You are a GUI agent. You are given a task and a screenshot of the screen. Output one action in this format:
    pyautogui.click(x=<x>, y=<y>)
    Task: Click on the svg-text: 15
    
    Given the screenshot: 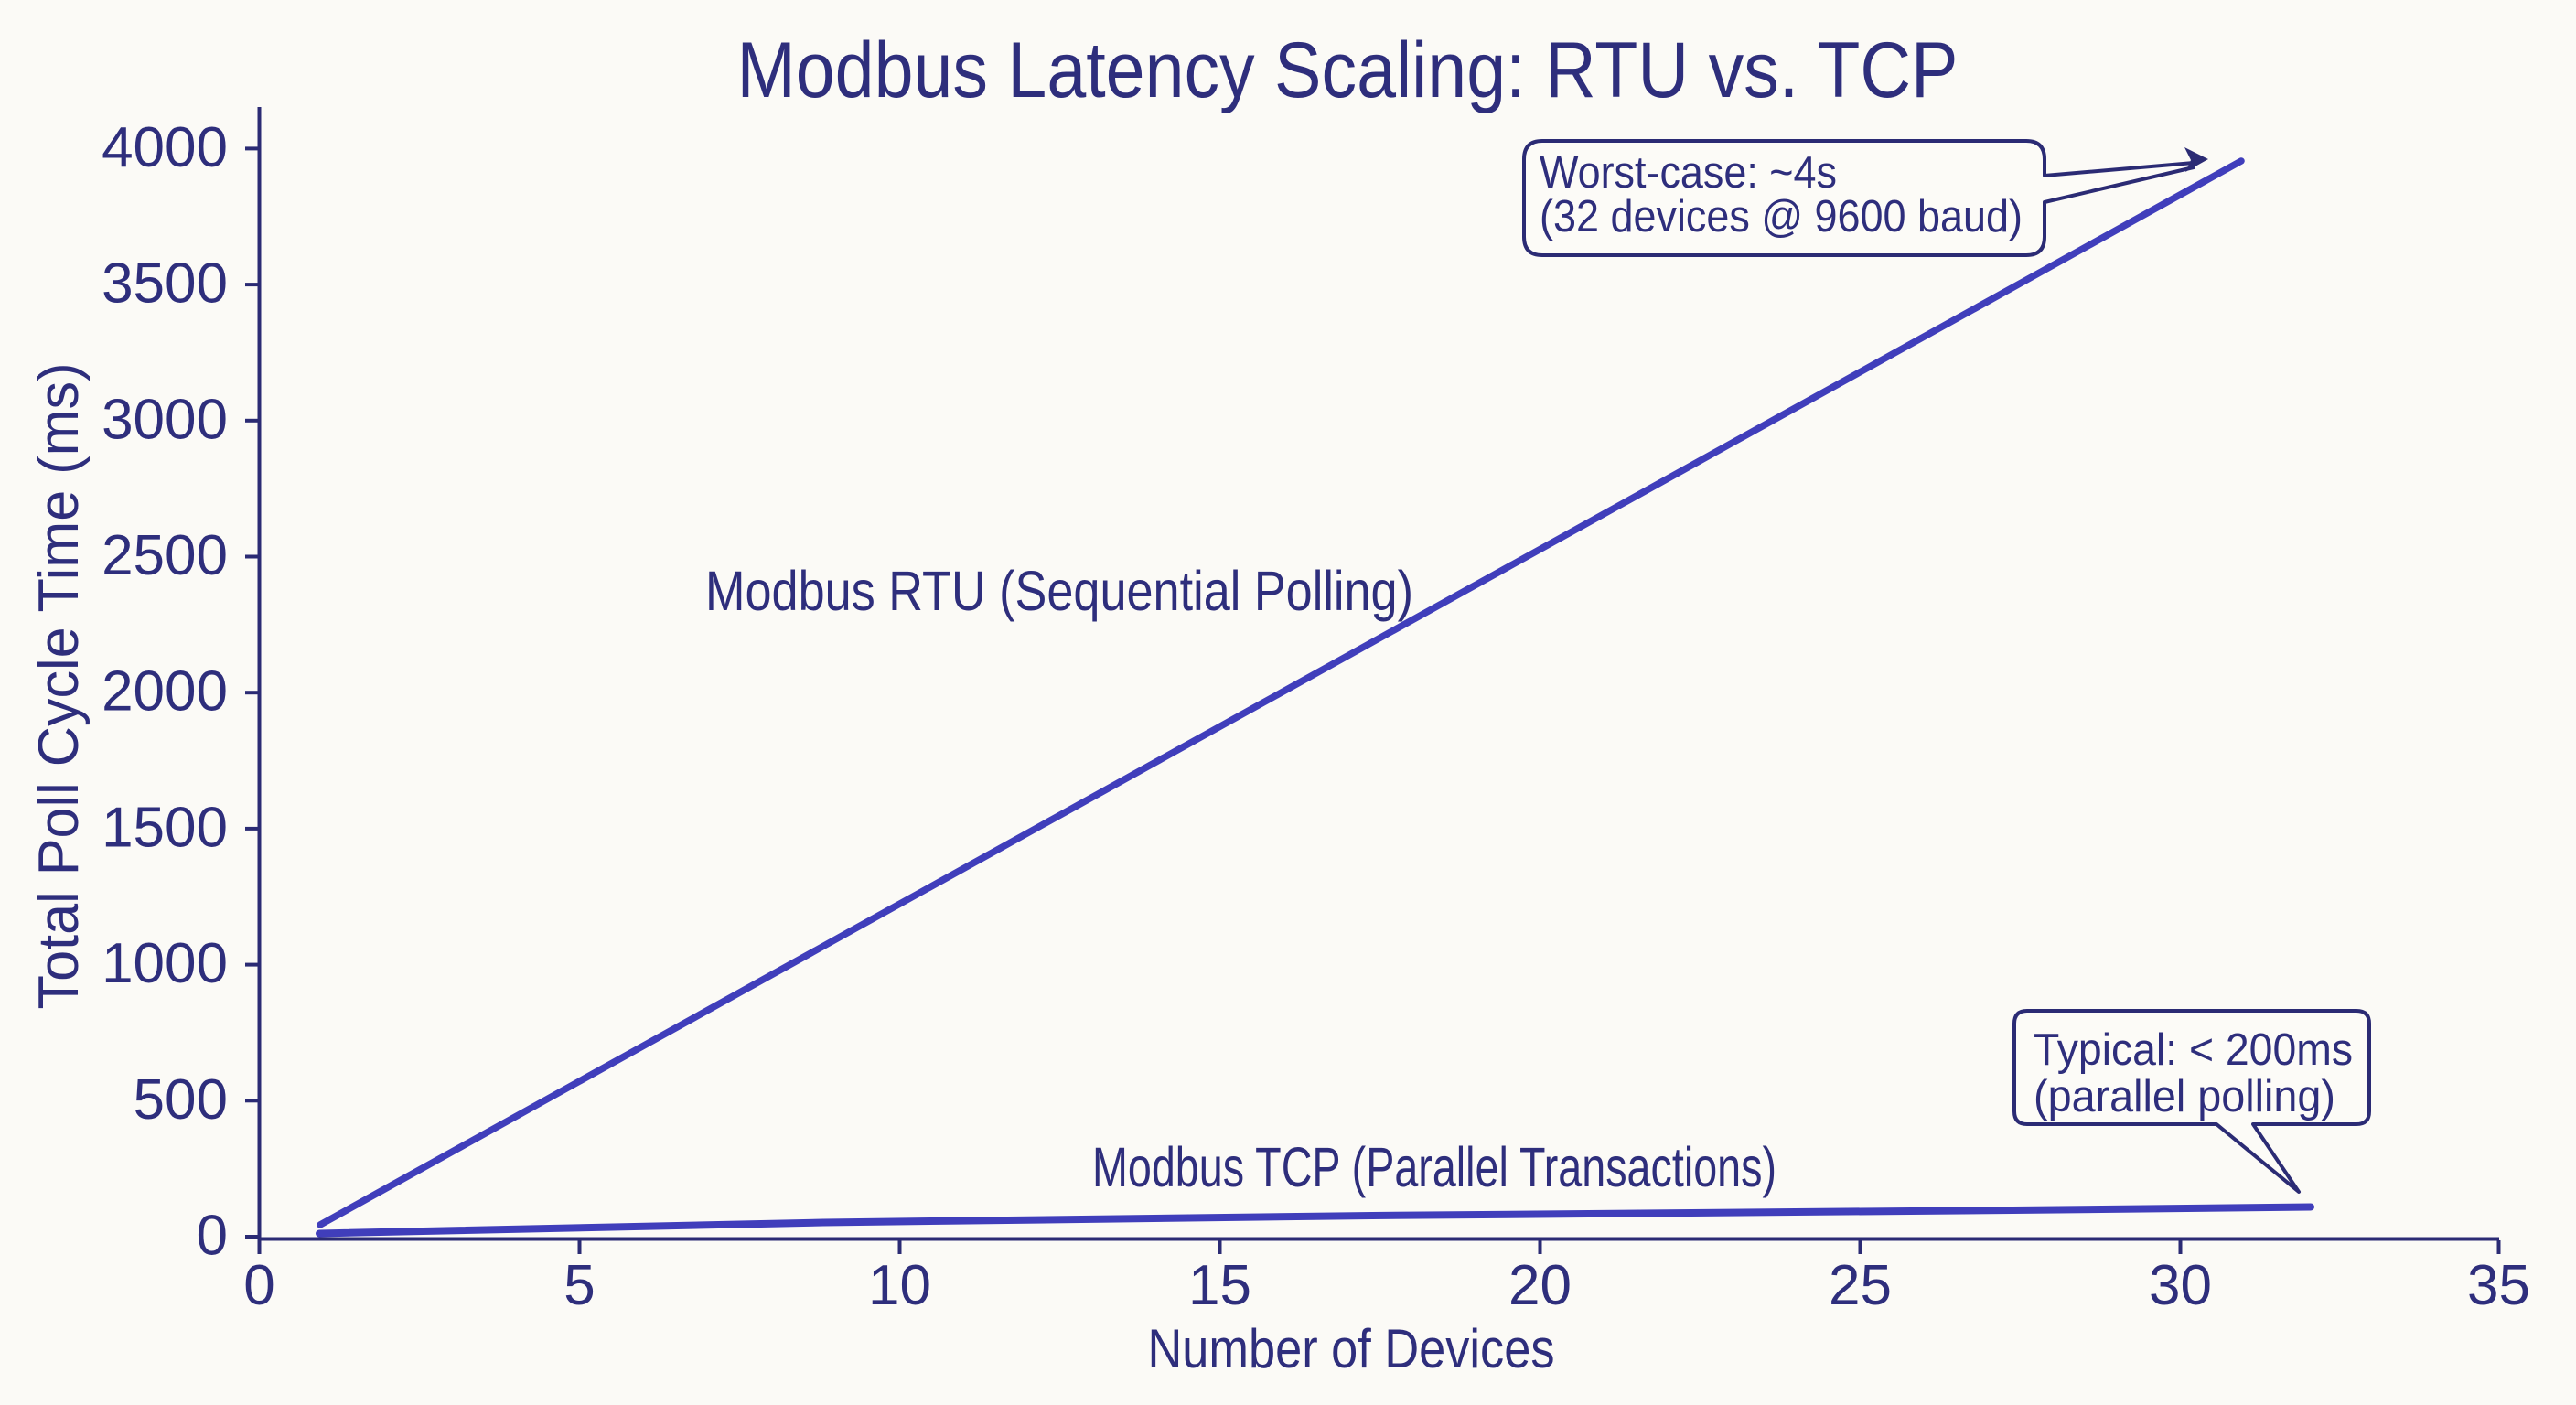 What is the action you would take?
    pyautogui.click(x=1220, y=1285)
    